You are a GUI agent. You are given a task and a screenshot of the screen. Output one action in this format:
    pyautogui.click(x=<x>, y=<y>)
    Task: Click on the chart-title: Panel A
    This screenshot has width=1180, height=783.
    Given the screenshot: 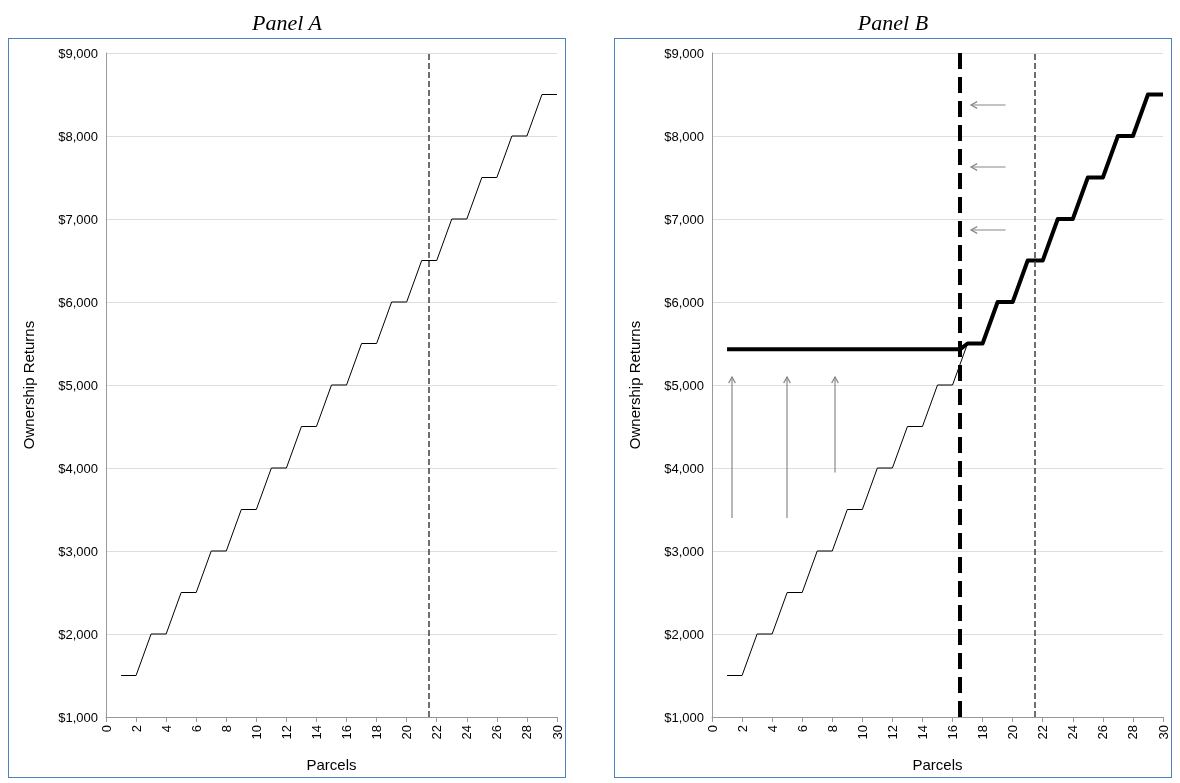 What is the action you would take?
    pyautogui.click(x=287, y=23)
    